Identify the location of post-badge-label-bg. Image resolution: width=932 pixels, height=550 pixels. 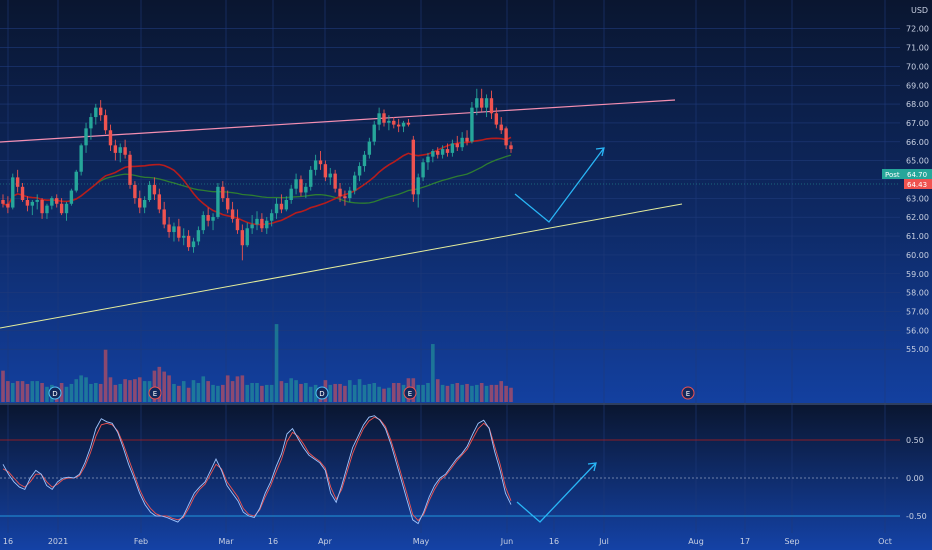
(893, 174).